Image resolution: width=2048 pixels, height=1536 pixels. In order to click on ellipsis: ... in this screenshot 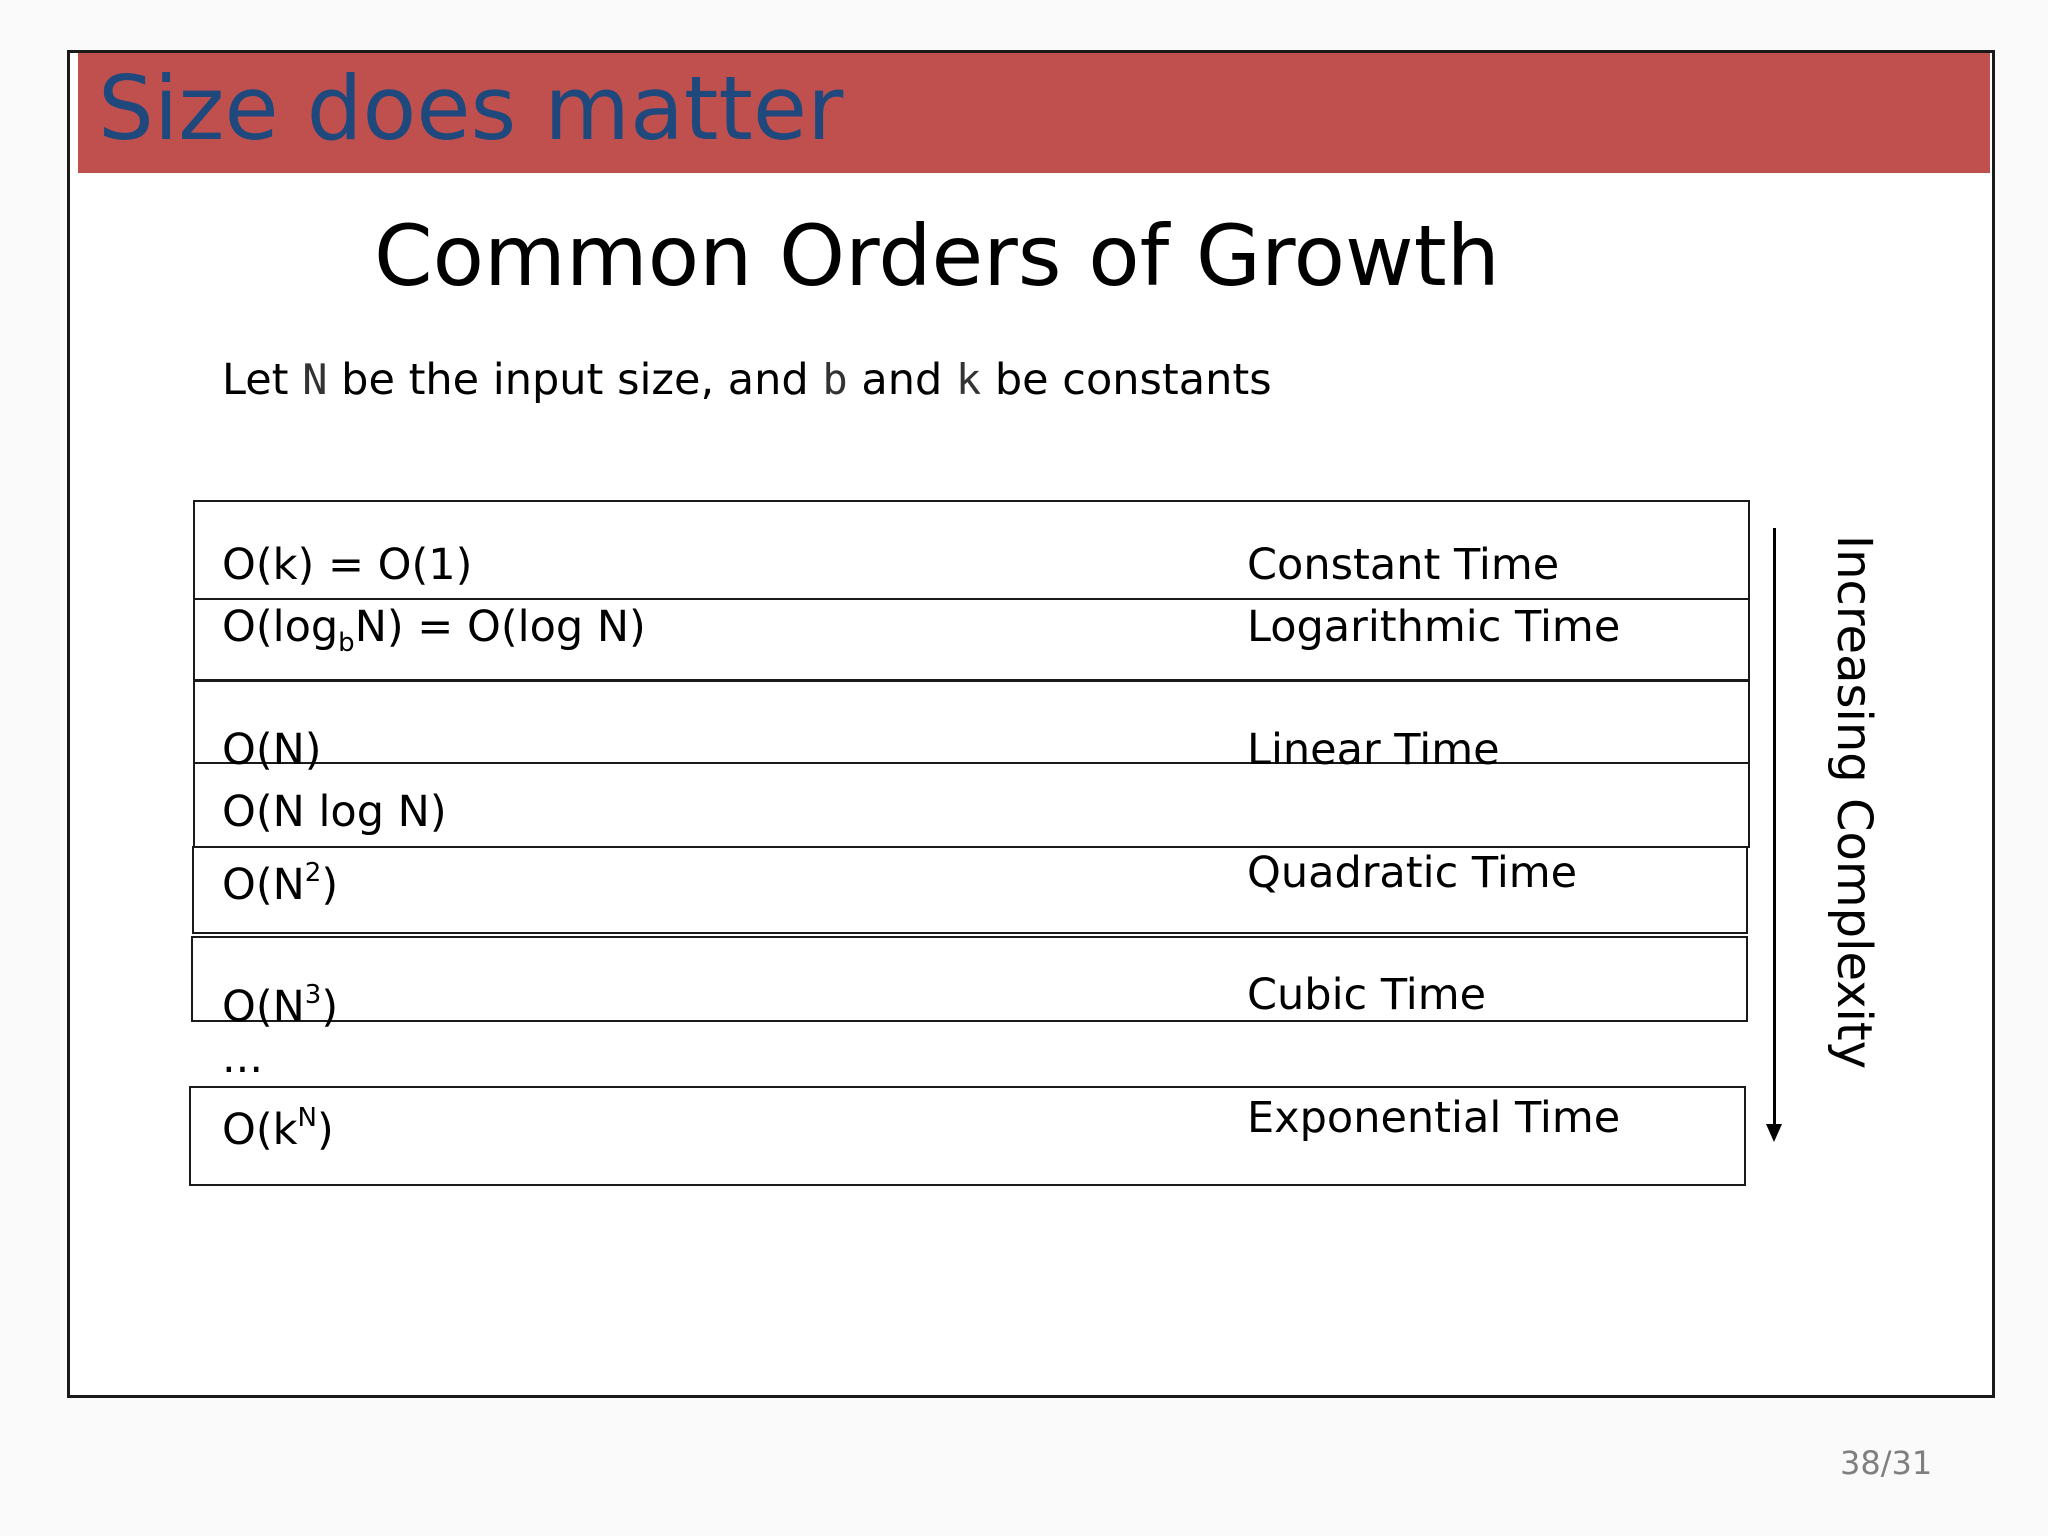, I will do `click(243, 1058)`.